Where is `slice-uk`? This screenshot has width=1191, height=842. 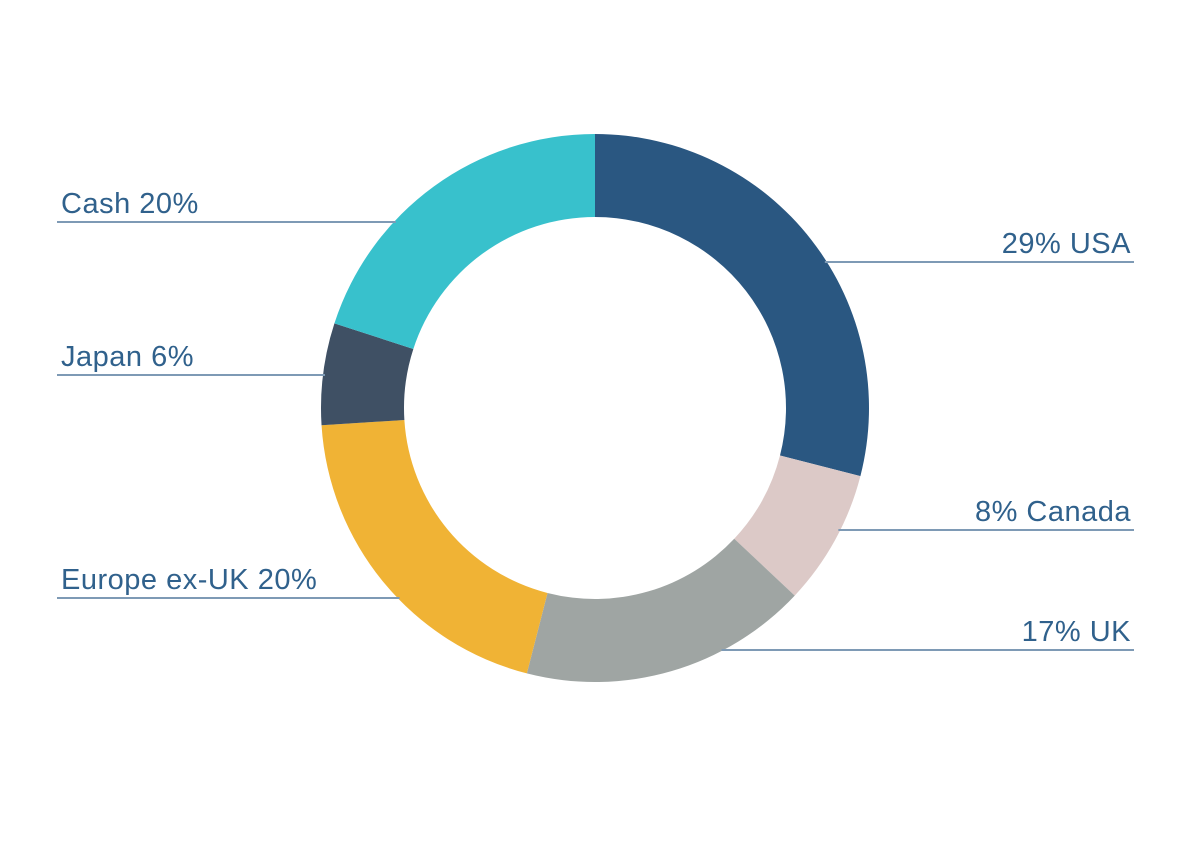
slice-uk is located at coordinates (660, 610).